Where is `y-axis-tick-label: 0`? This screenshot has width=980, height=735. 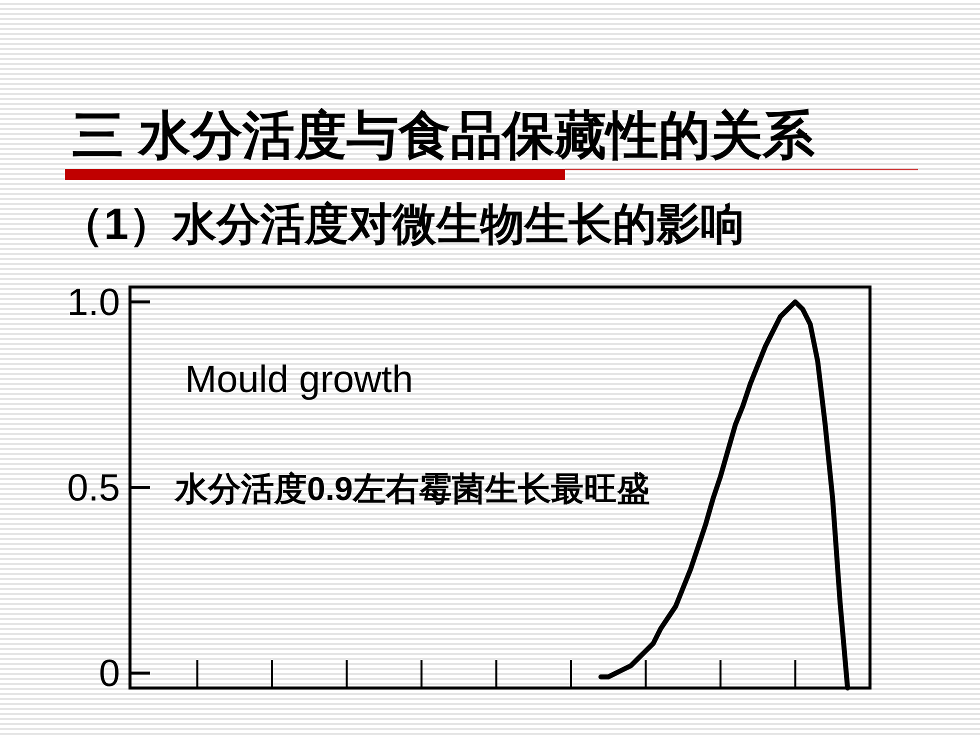 y-axis-tick-label: 0 is located at coordinates (109, 674).